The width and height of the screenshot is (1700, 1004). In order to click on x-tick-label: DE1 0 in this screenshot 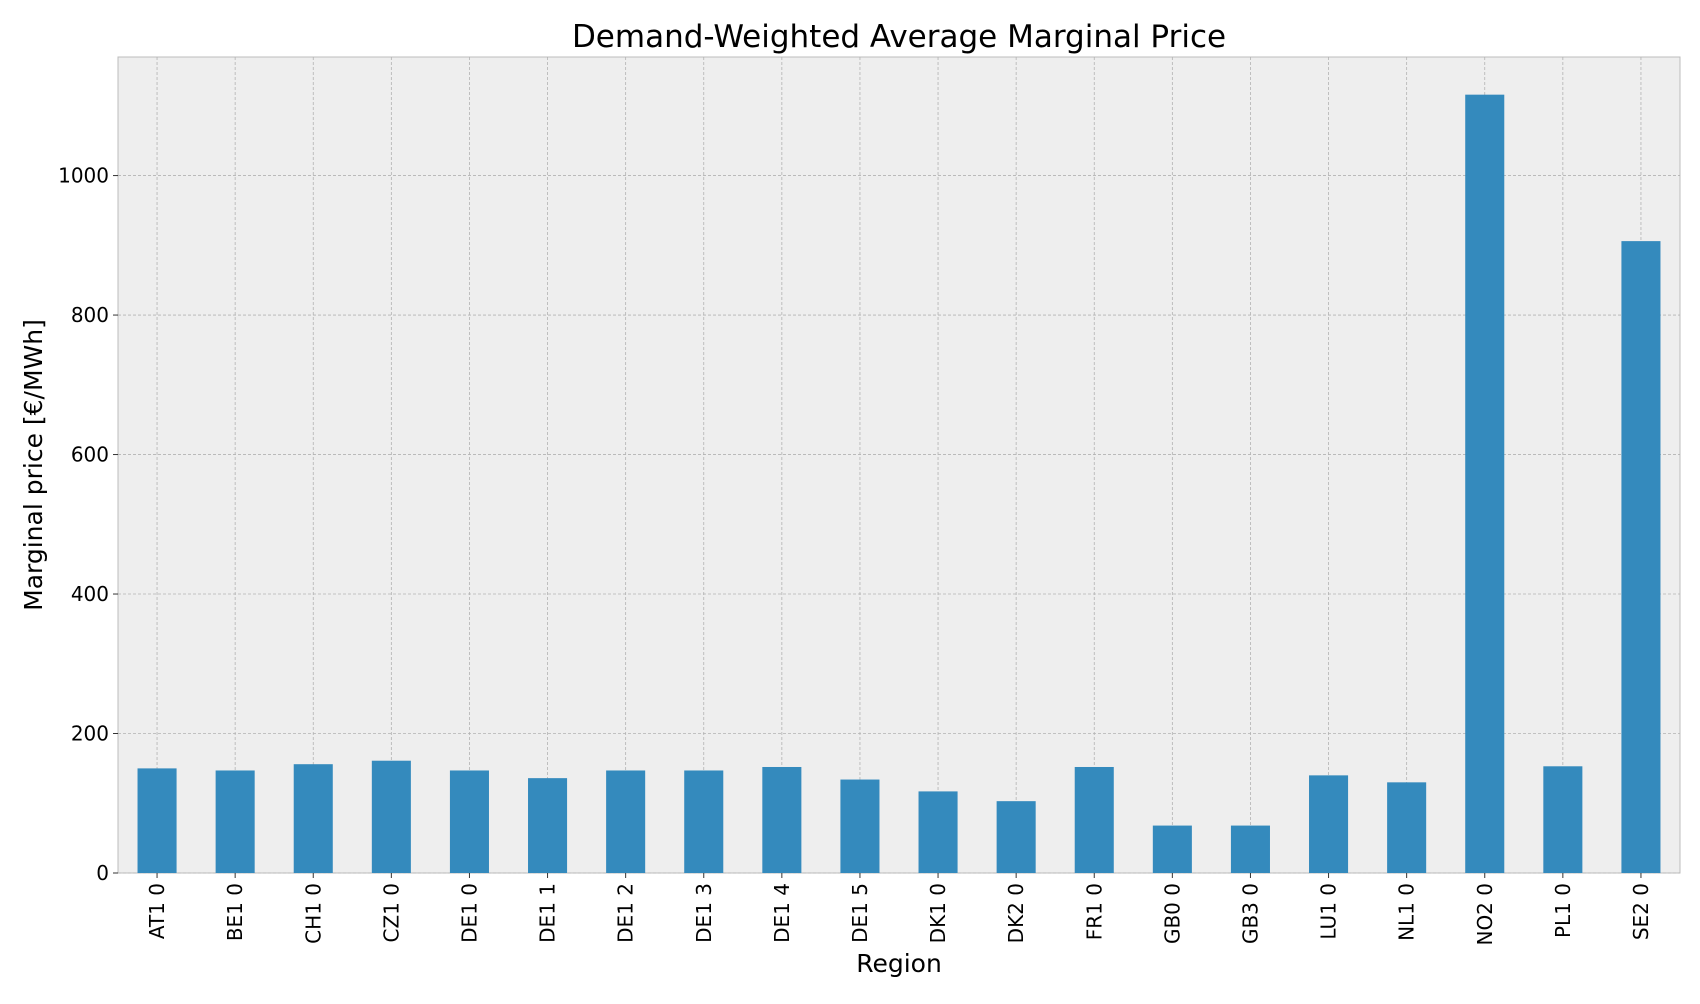, I will do `click(469, 913)`.